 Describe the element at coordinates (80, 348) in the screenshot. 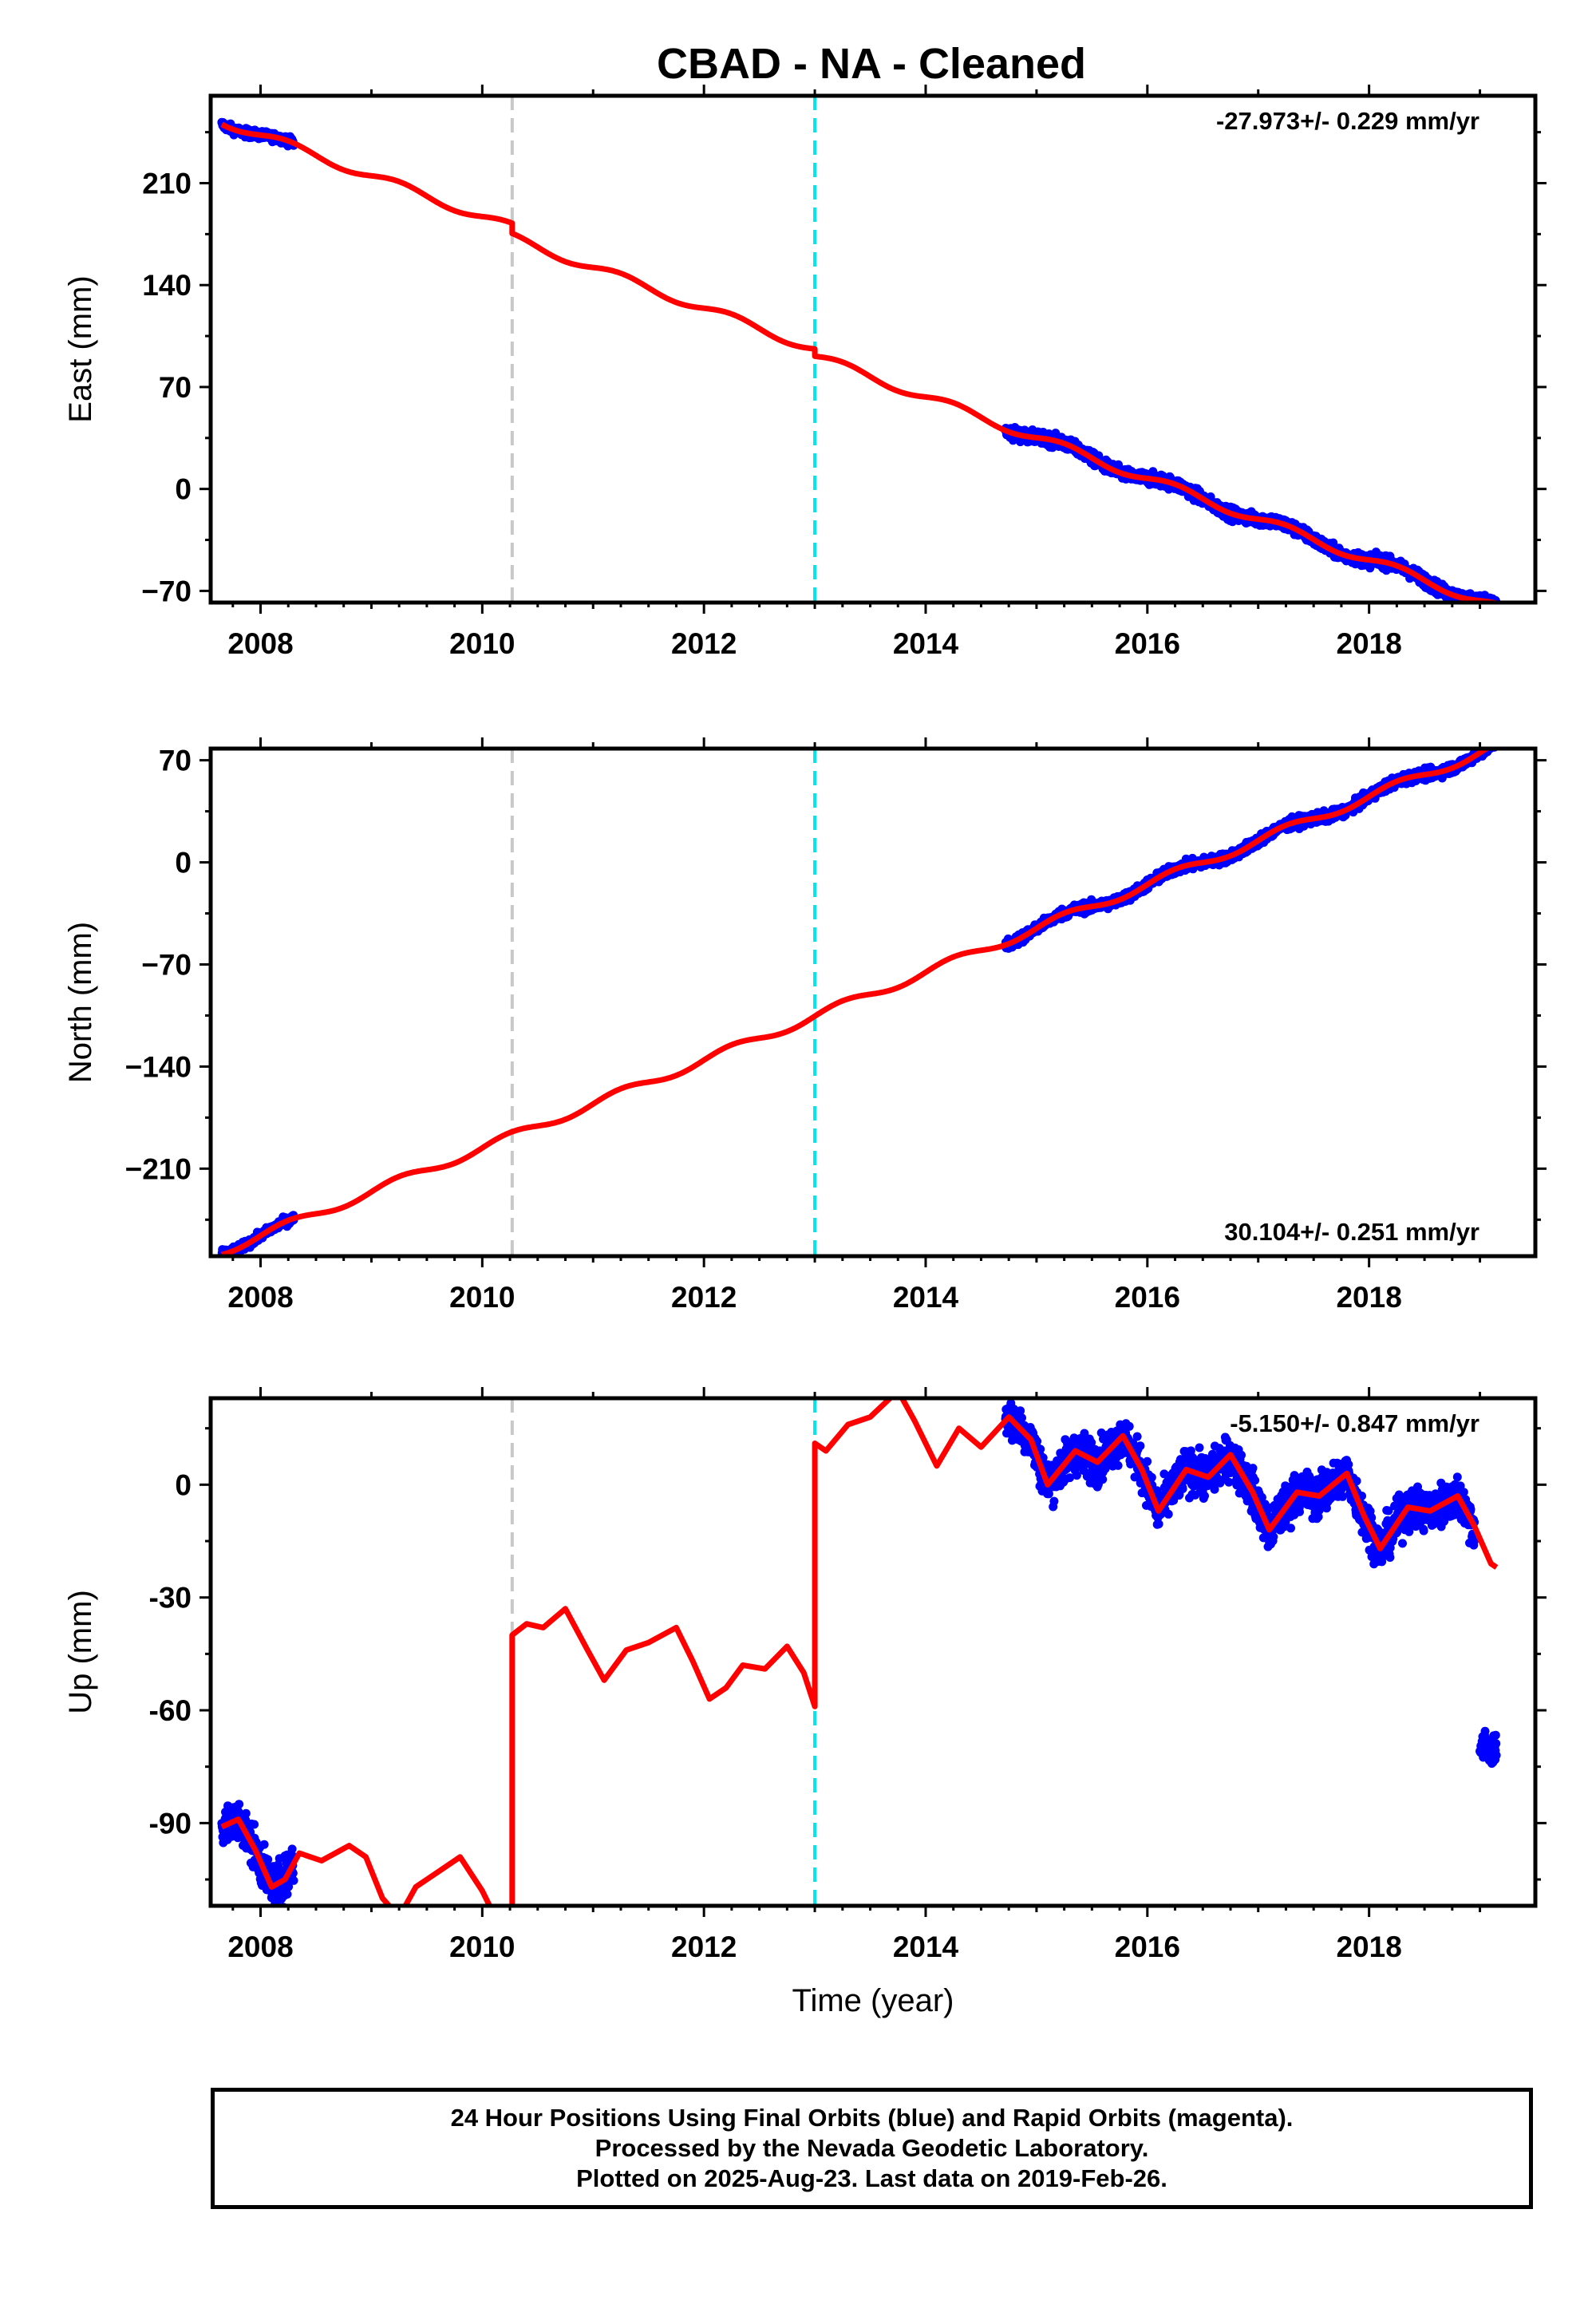

I see `y-axis-label: East (mm)` at that location.